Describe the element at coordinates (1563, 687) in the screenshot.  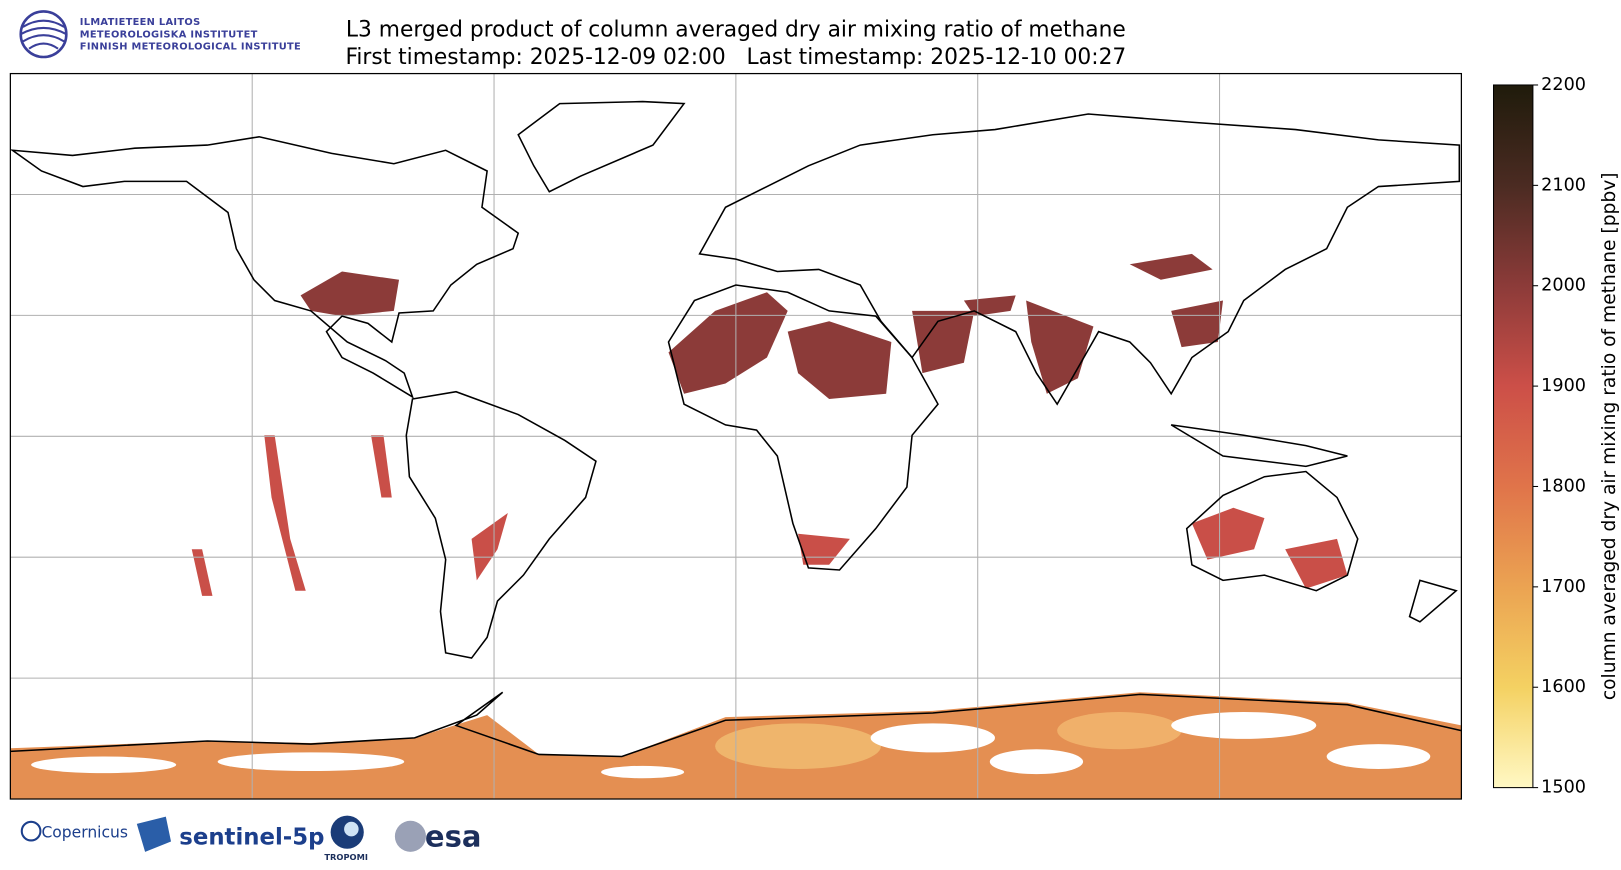
I see `colorbar-tick-label: 1600` at that location.